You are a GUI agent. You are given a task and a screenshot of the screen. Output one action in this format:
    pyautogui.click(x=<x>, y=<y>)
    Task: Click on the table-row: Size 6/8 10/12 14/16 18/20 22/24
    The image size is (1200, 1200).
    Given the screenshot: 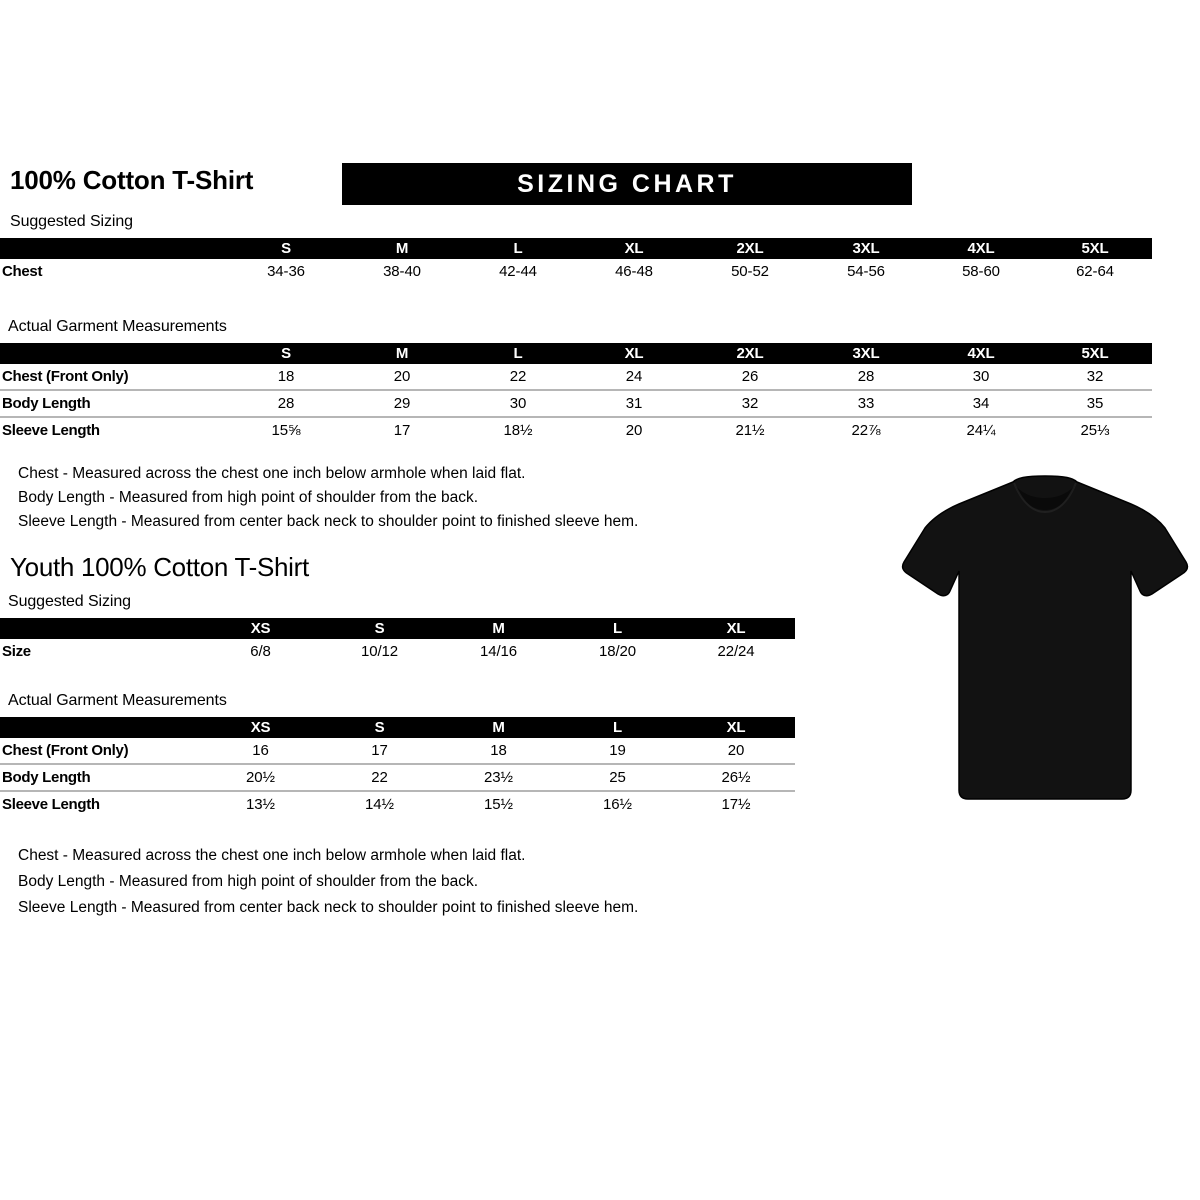 What is the action you would take?
    pyautogui.click(x=397, y=651)
    